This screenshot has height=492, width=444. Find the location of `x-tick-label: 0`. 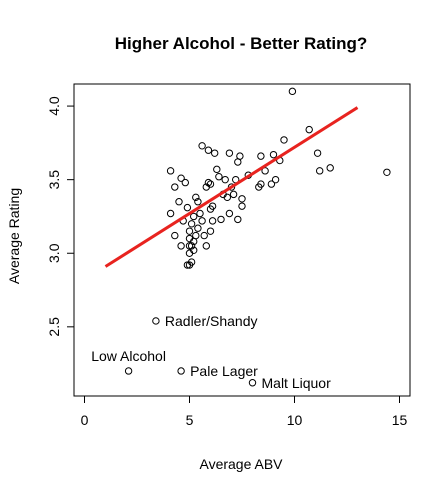

x-tick-label: 0 is located at coordinates (85, 420).